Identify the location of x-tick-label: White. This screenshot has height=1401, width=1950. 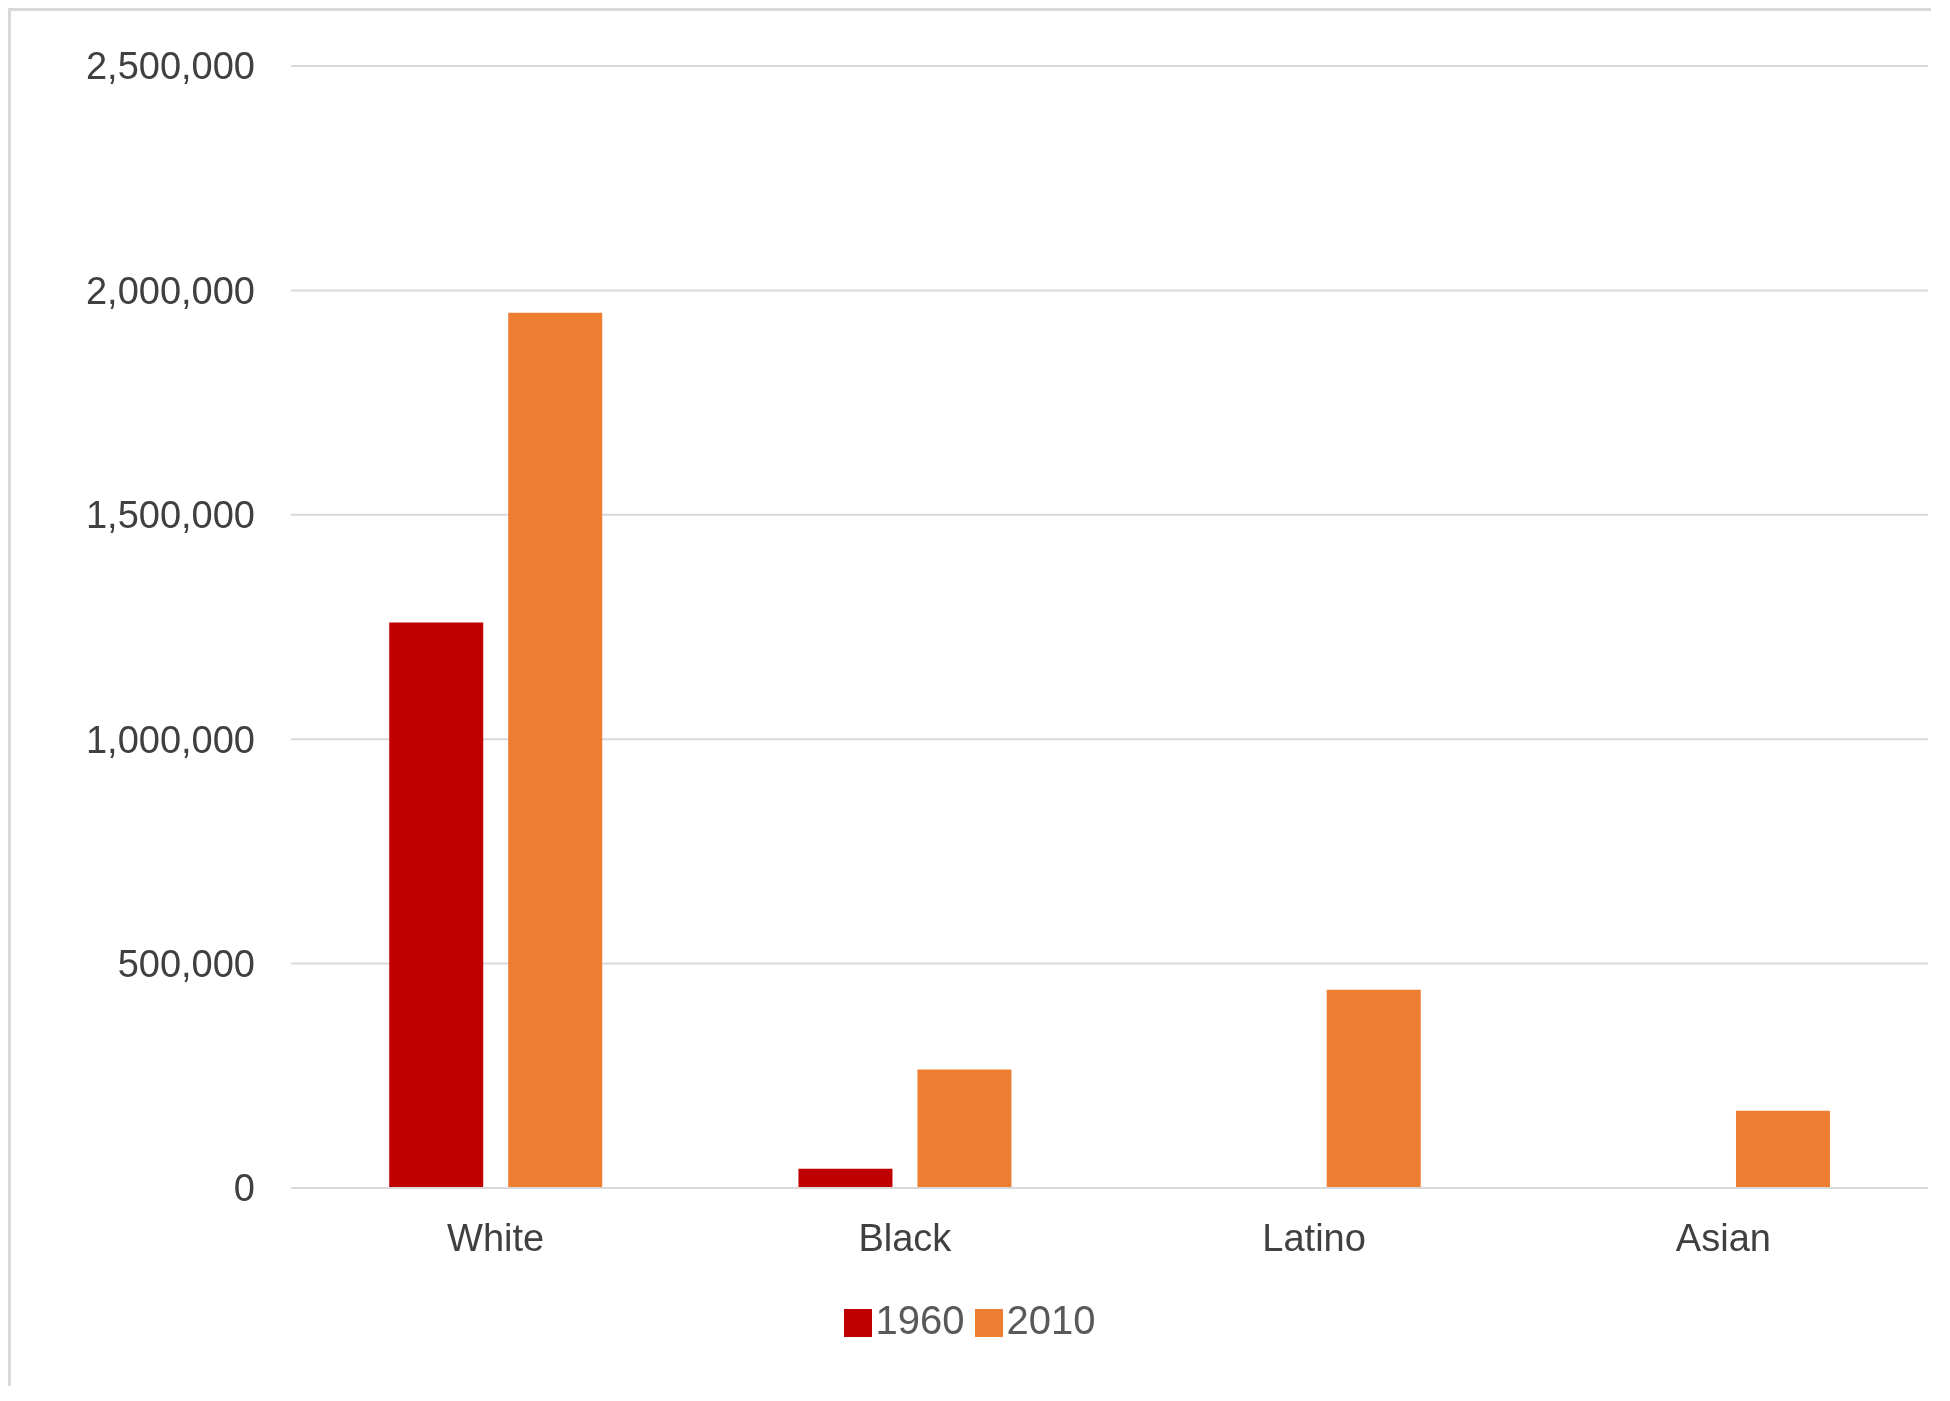
(496, 1237).